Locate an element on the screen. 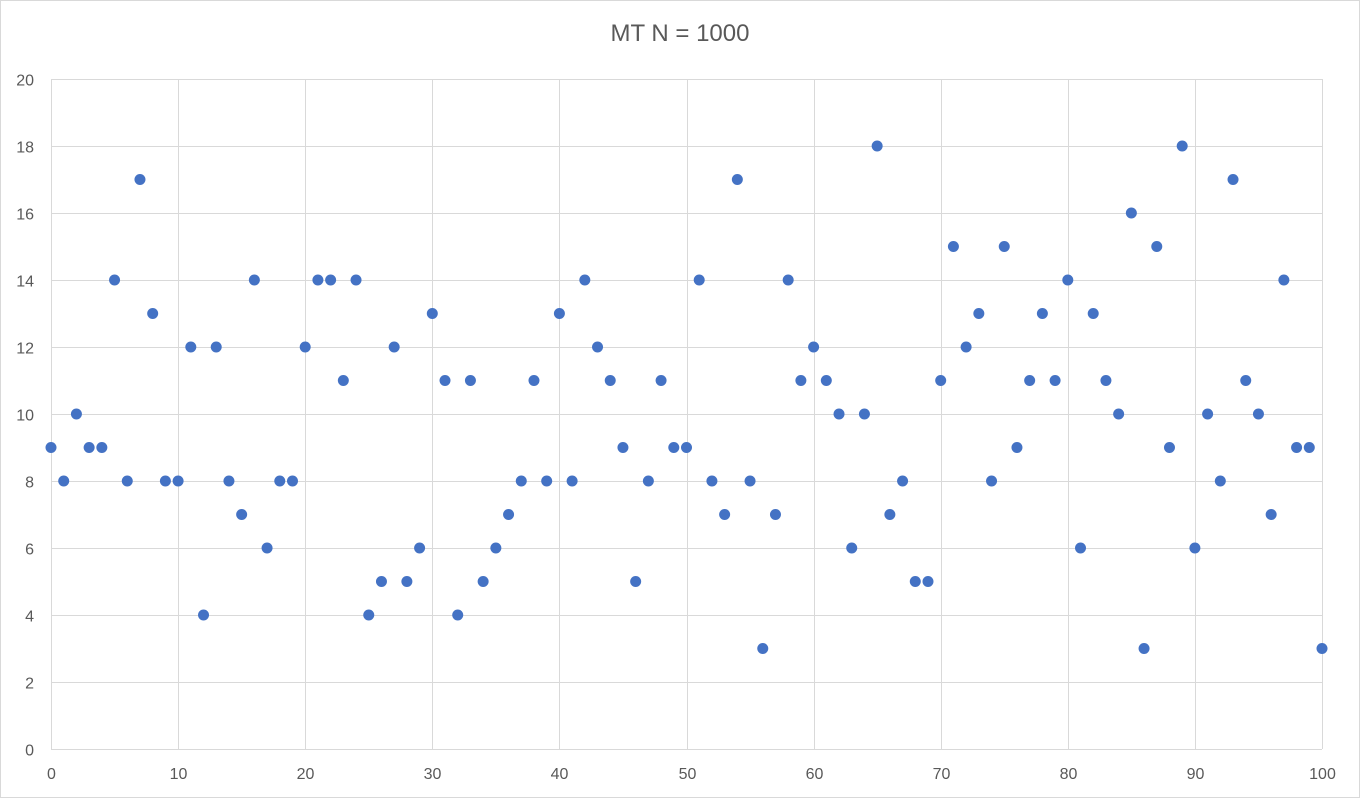  x-tick-label: 50 is located at coordinates (688, 774).